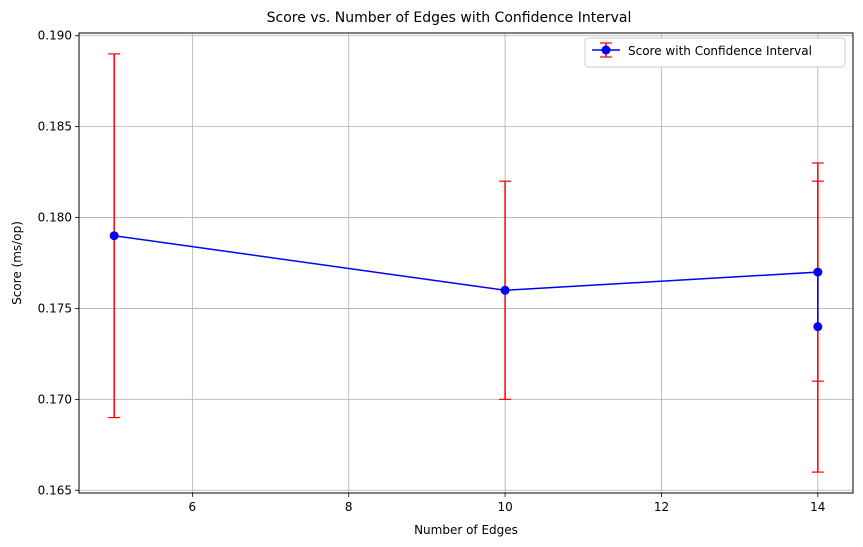 Image resolution: width=863 pixels, height=547 pixels. Describe the element at coordinates (349, 507) in the screenshot. I see `x-tick-label: 8` at that location.